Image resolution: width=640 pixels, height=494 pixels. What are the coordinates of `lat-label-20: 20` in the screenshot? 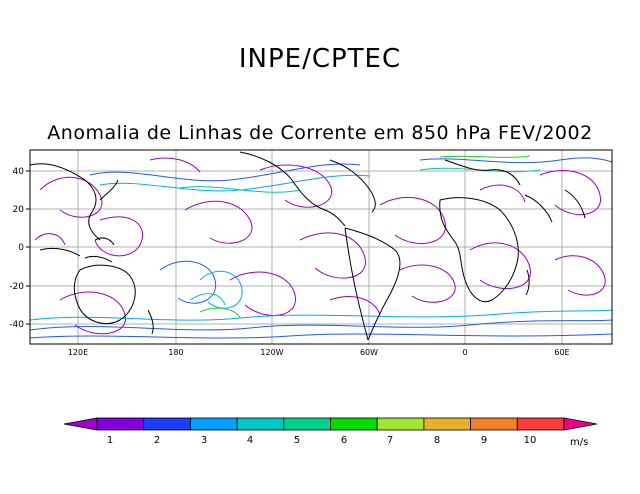 It's located at (19, 210).